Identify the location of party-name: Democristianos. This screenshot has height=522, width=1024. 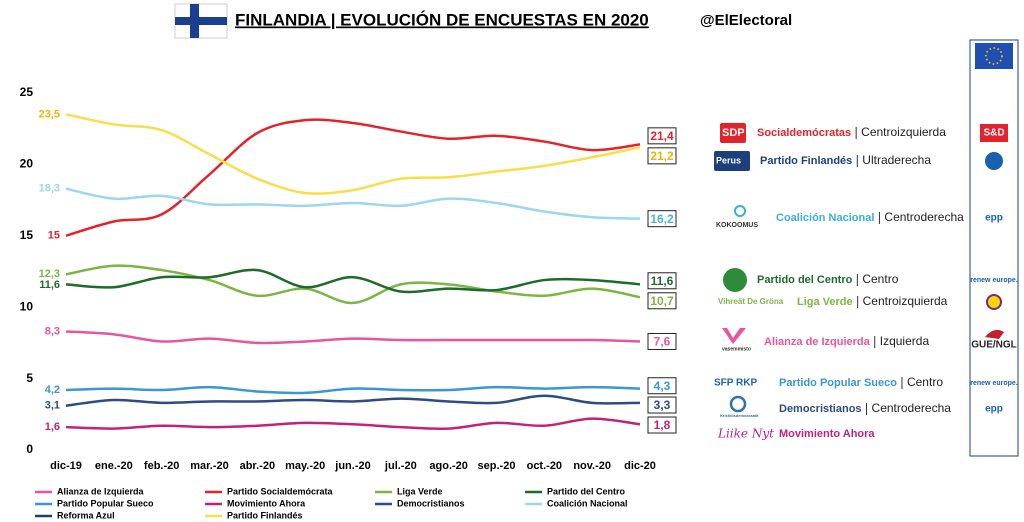
(820, 409).